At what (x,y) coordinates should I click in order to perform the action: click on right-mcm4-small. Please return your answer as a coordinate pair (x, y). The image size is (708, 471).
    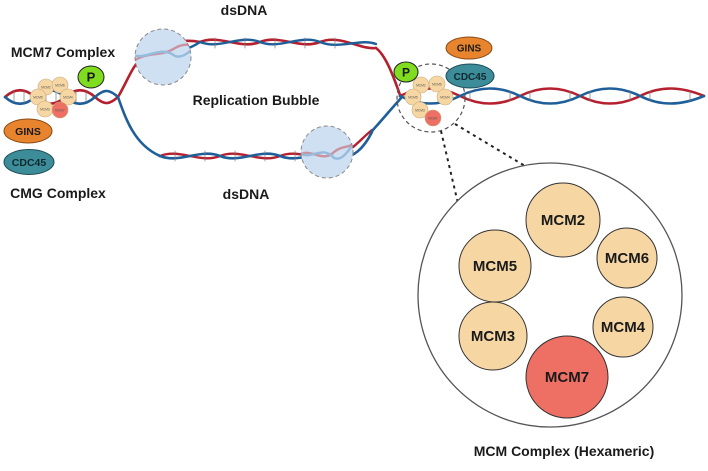
    Looking at the image, I should click on (445, 97).